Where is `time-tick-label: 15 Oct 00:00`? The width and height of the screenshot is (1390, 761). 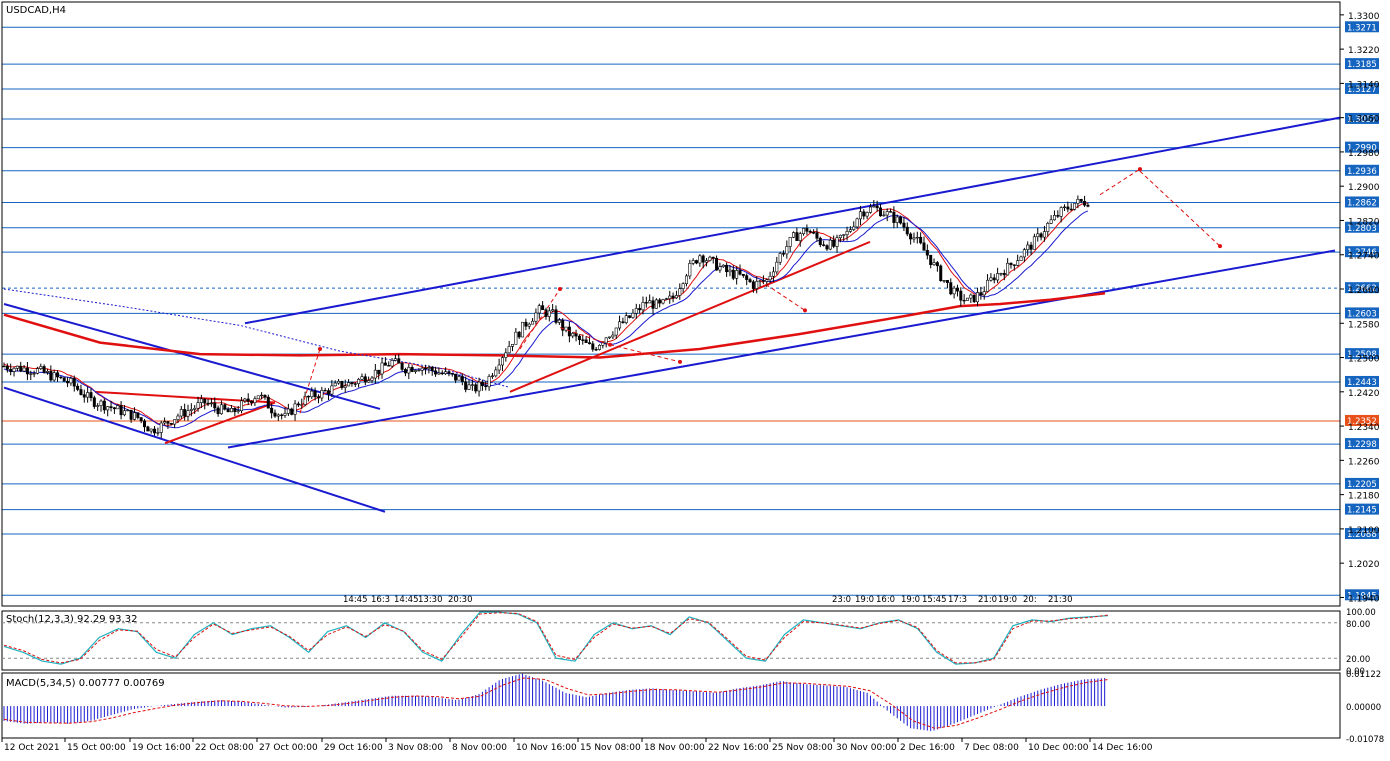 time-tick-label: 15 Oct 00:00 is located at coordinates (96, 748).